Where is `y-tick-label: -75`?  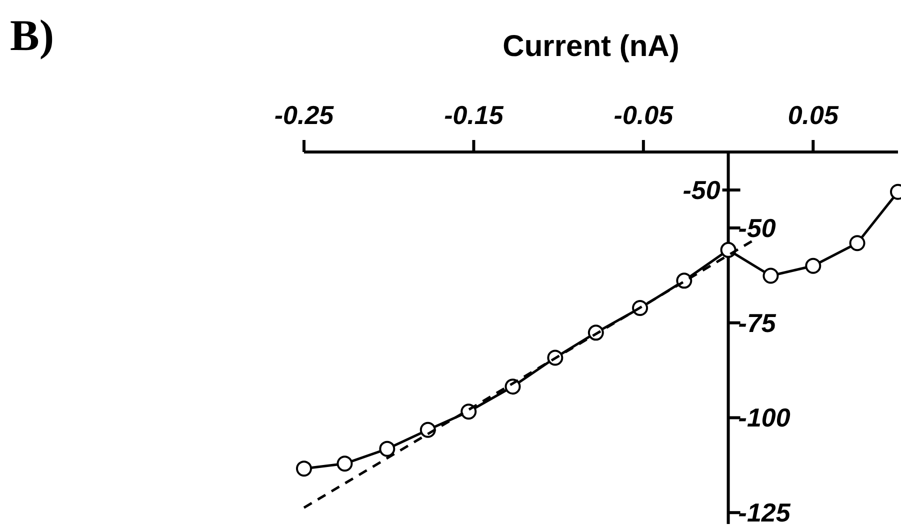
y-tick-label: -75 is located at coordinates (757, 323).